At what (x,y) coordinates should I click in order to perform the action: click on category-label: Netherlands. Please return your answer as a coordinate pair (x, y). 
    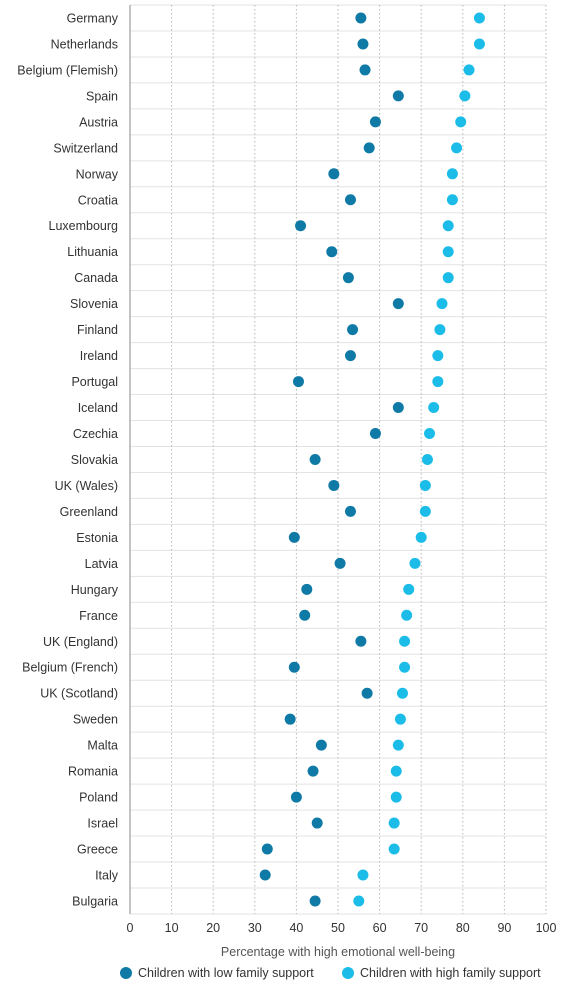
    Looking at the image, I should click on (84, 44).